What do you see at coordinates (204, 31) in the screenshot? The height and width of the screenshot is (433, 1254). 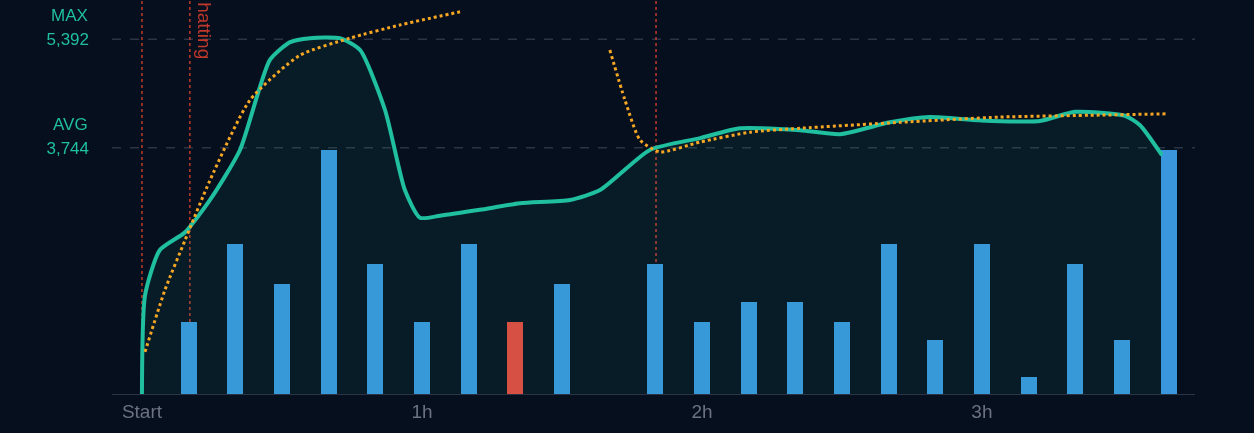 I see `ref-line-label: hatting` at bounding box center [204, 31].